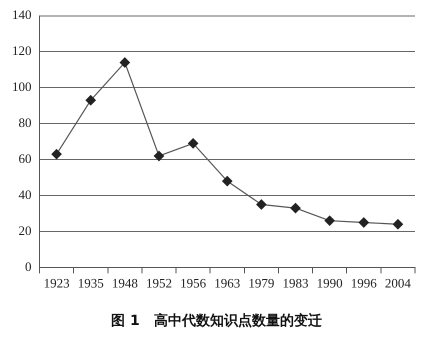 This screenshot has height=348, width=433. I want to click on x-tick-label: 1990, so click(329, 283).